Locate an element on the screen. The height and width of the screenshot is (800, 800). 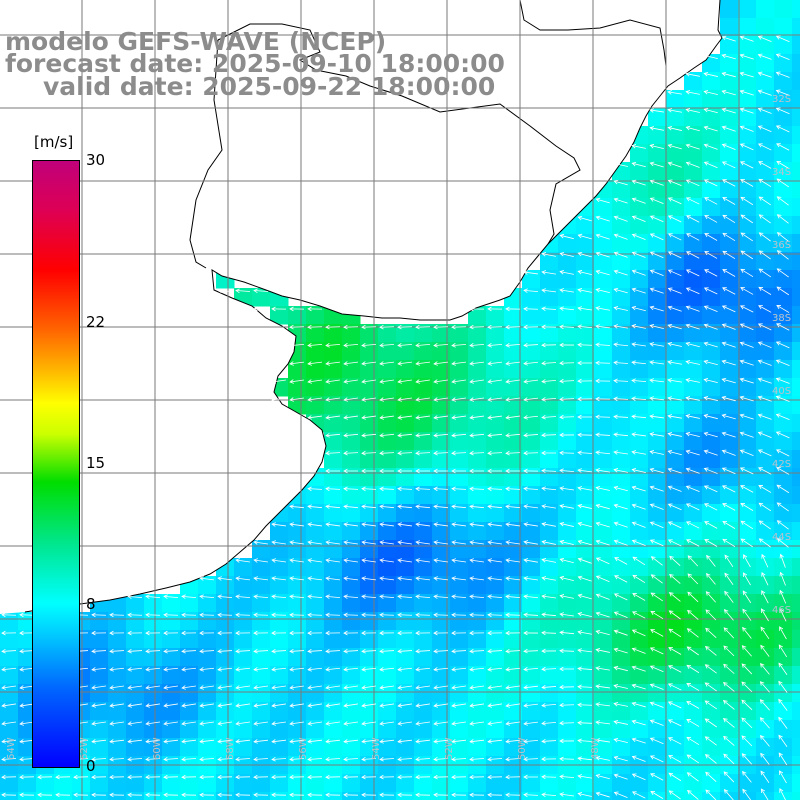
longitude-label: 62W is located at coordinates (84, 748).